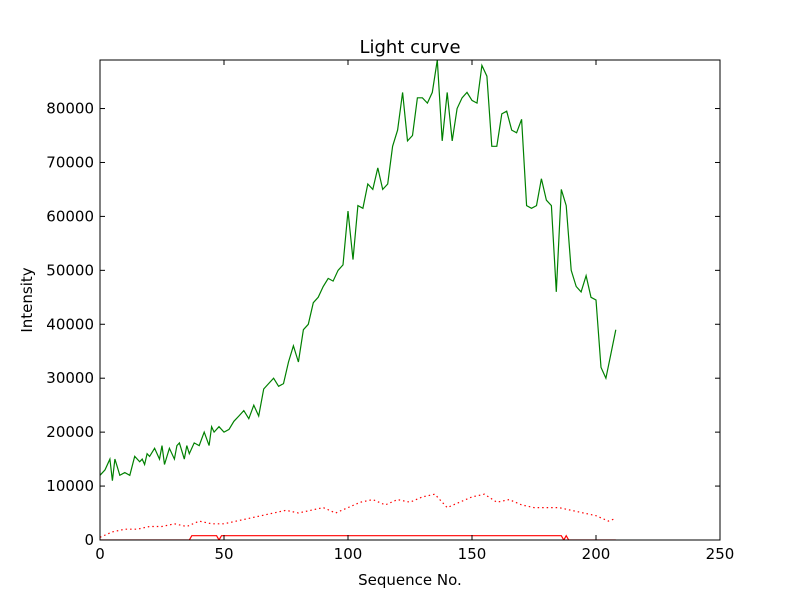 The width and height of the screenshot is (800, 600). I want to click on x-tick-label: 150, so click(472, 554).